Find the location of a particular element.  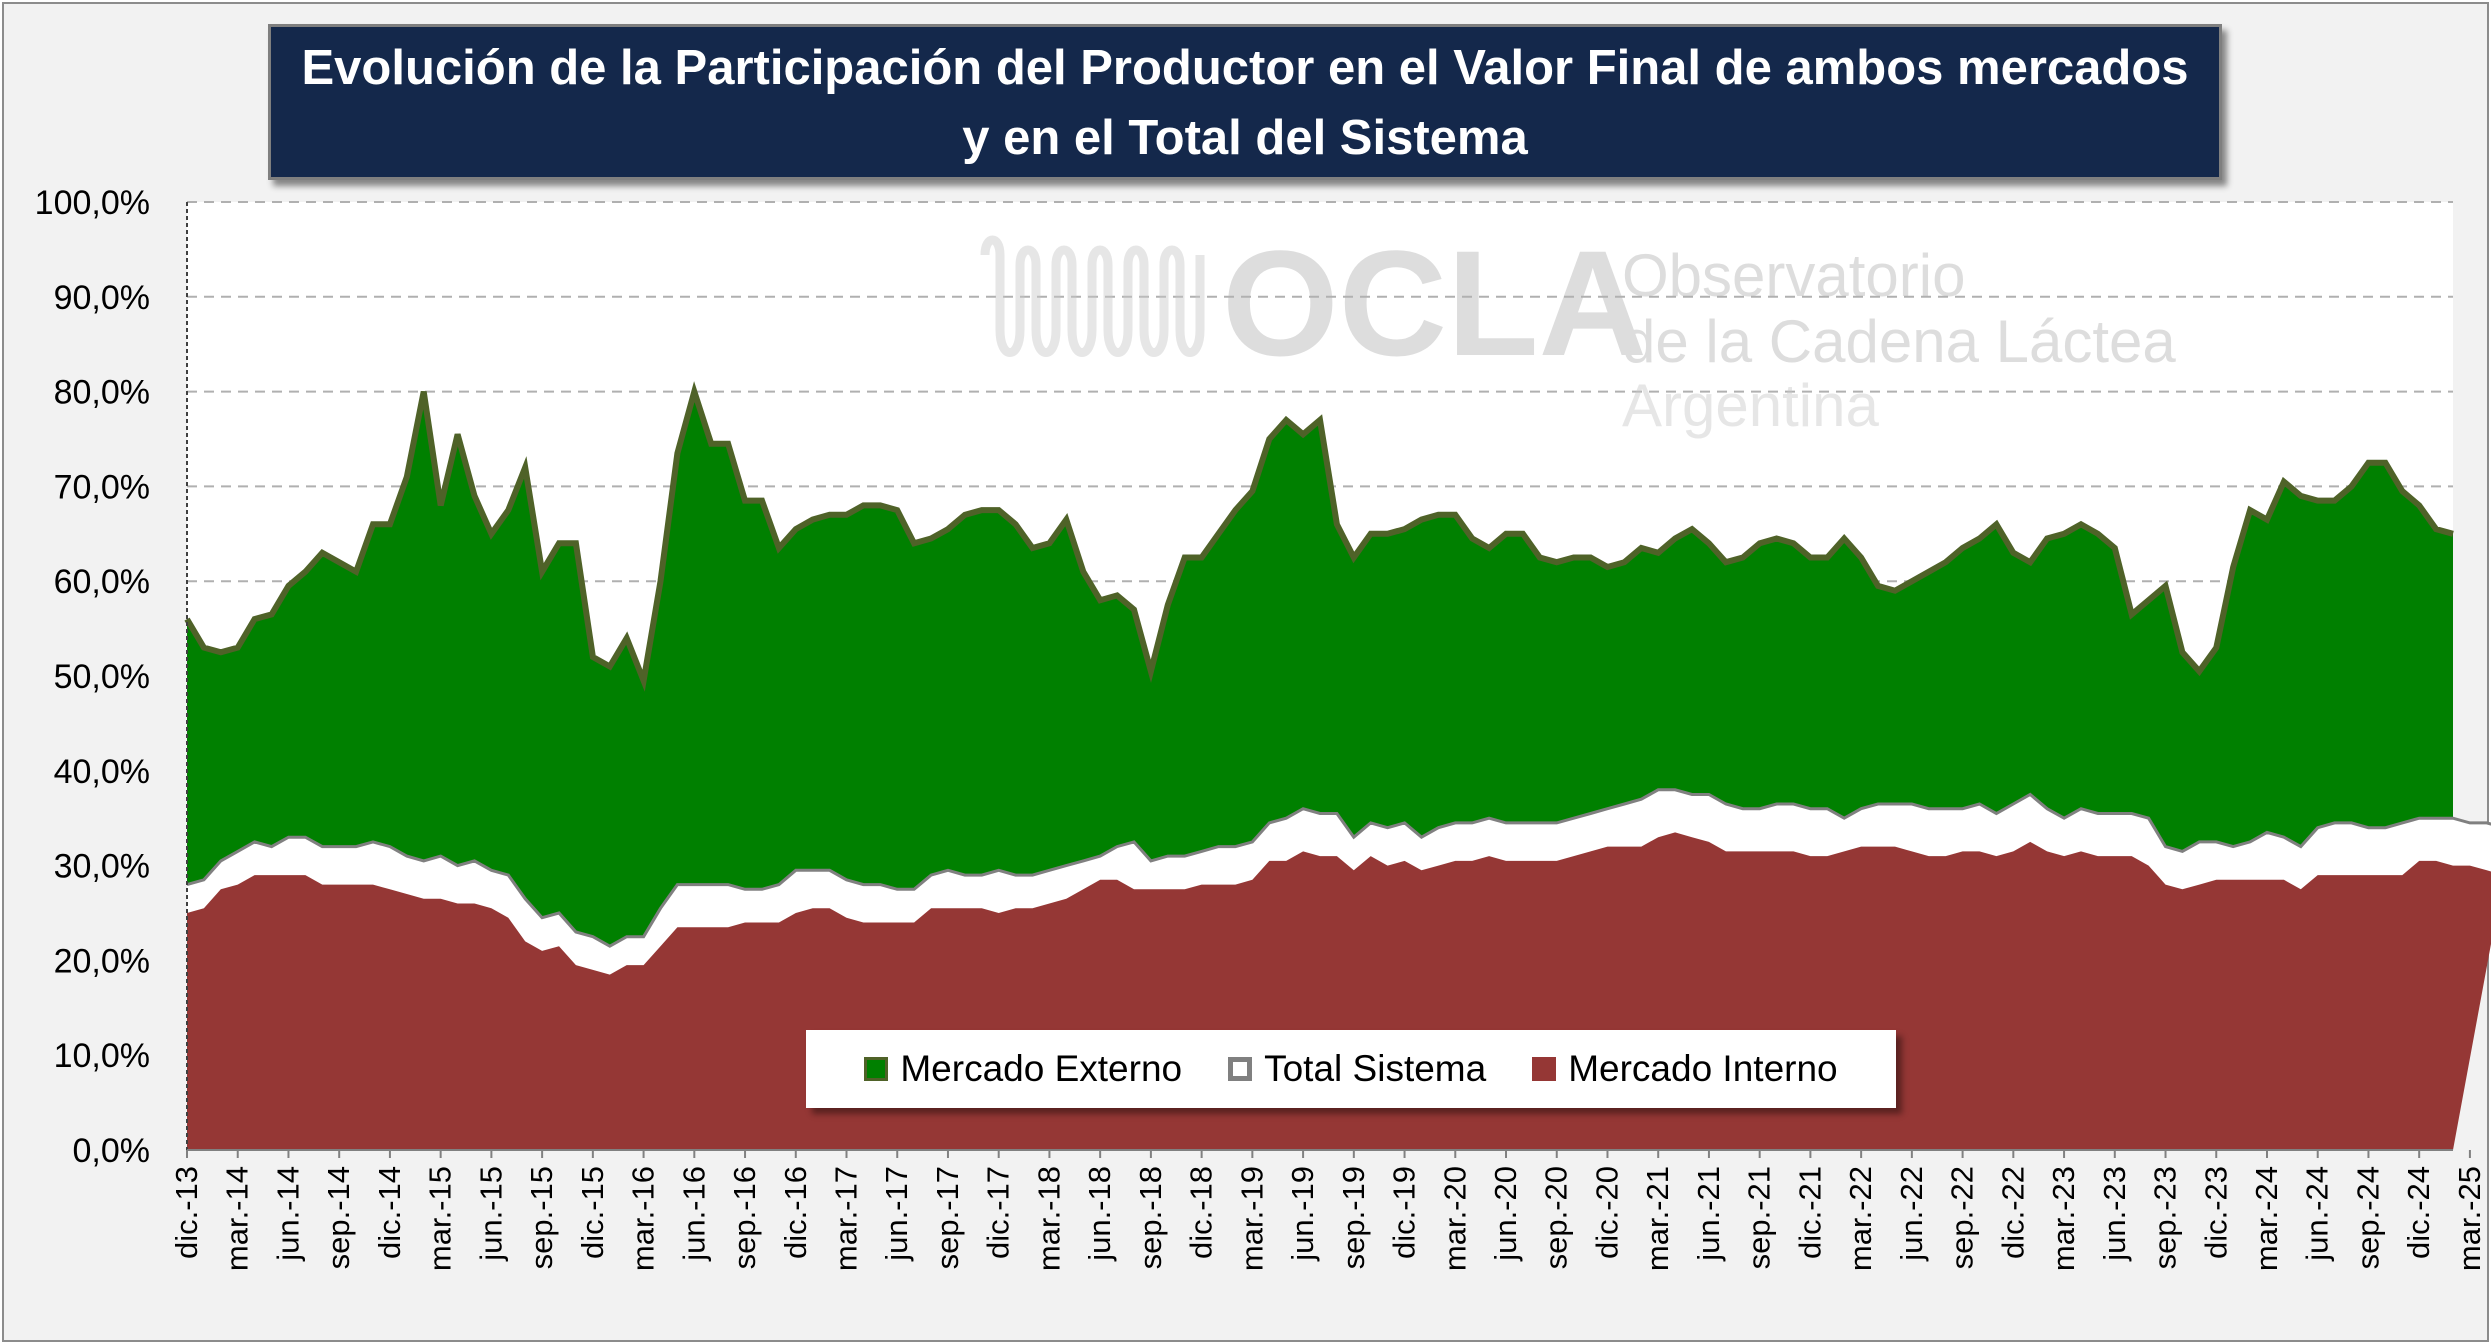

x-tick-label: jun.-21 is located at coordinates (1708, 1214).